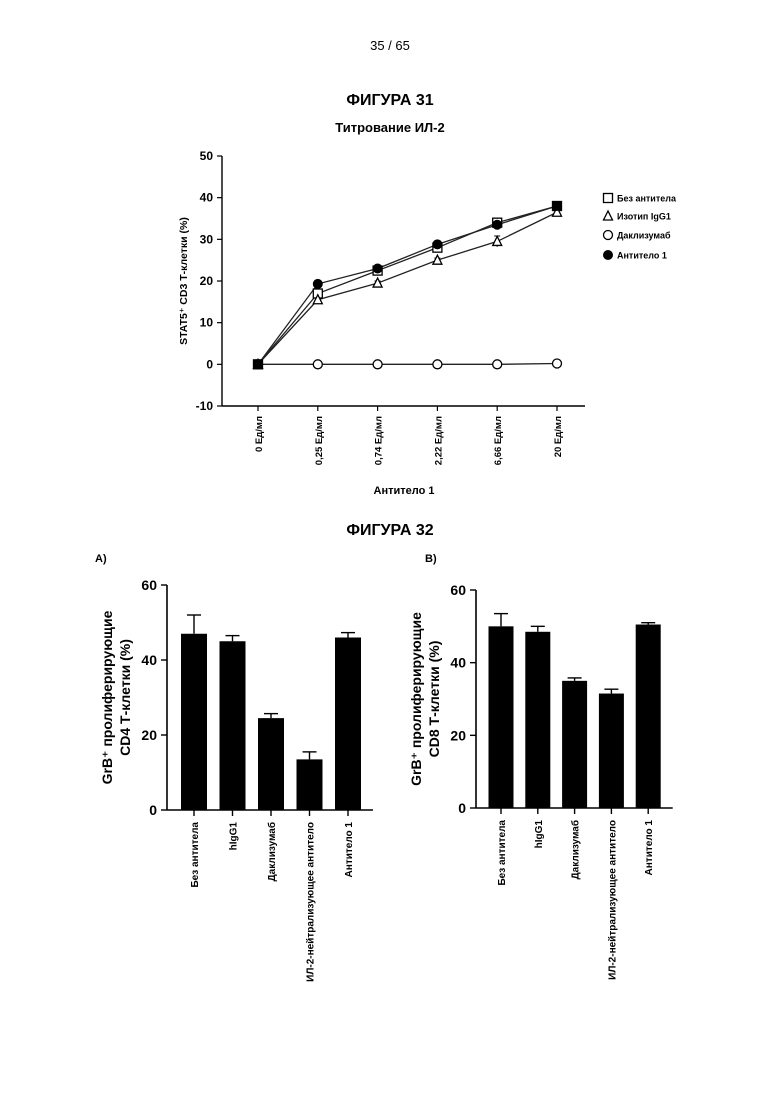 The width and height of the screenshot is (780, 1103). What do you see at coordinates (101, 559) in the screenshot?
I see `panel-a-label: A)` at bounding box center [101, 559].